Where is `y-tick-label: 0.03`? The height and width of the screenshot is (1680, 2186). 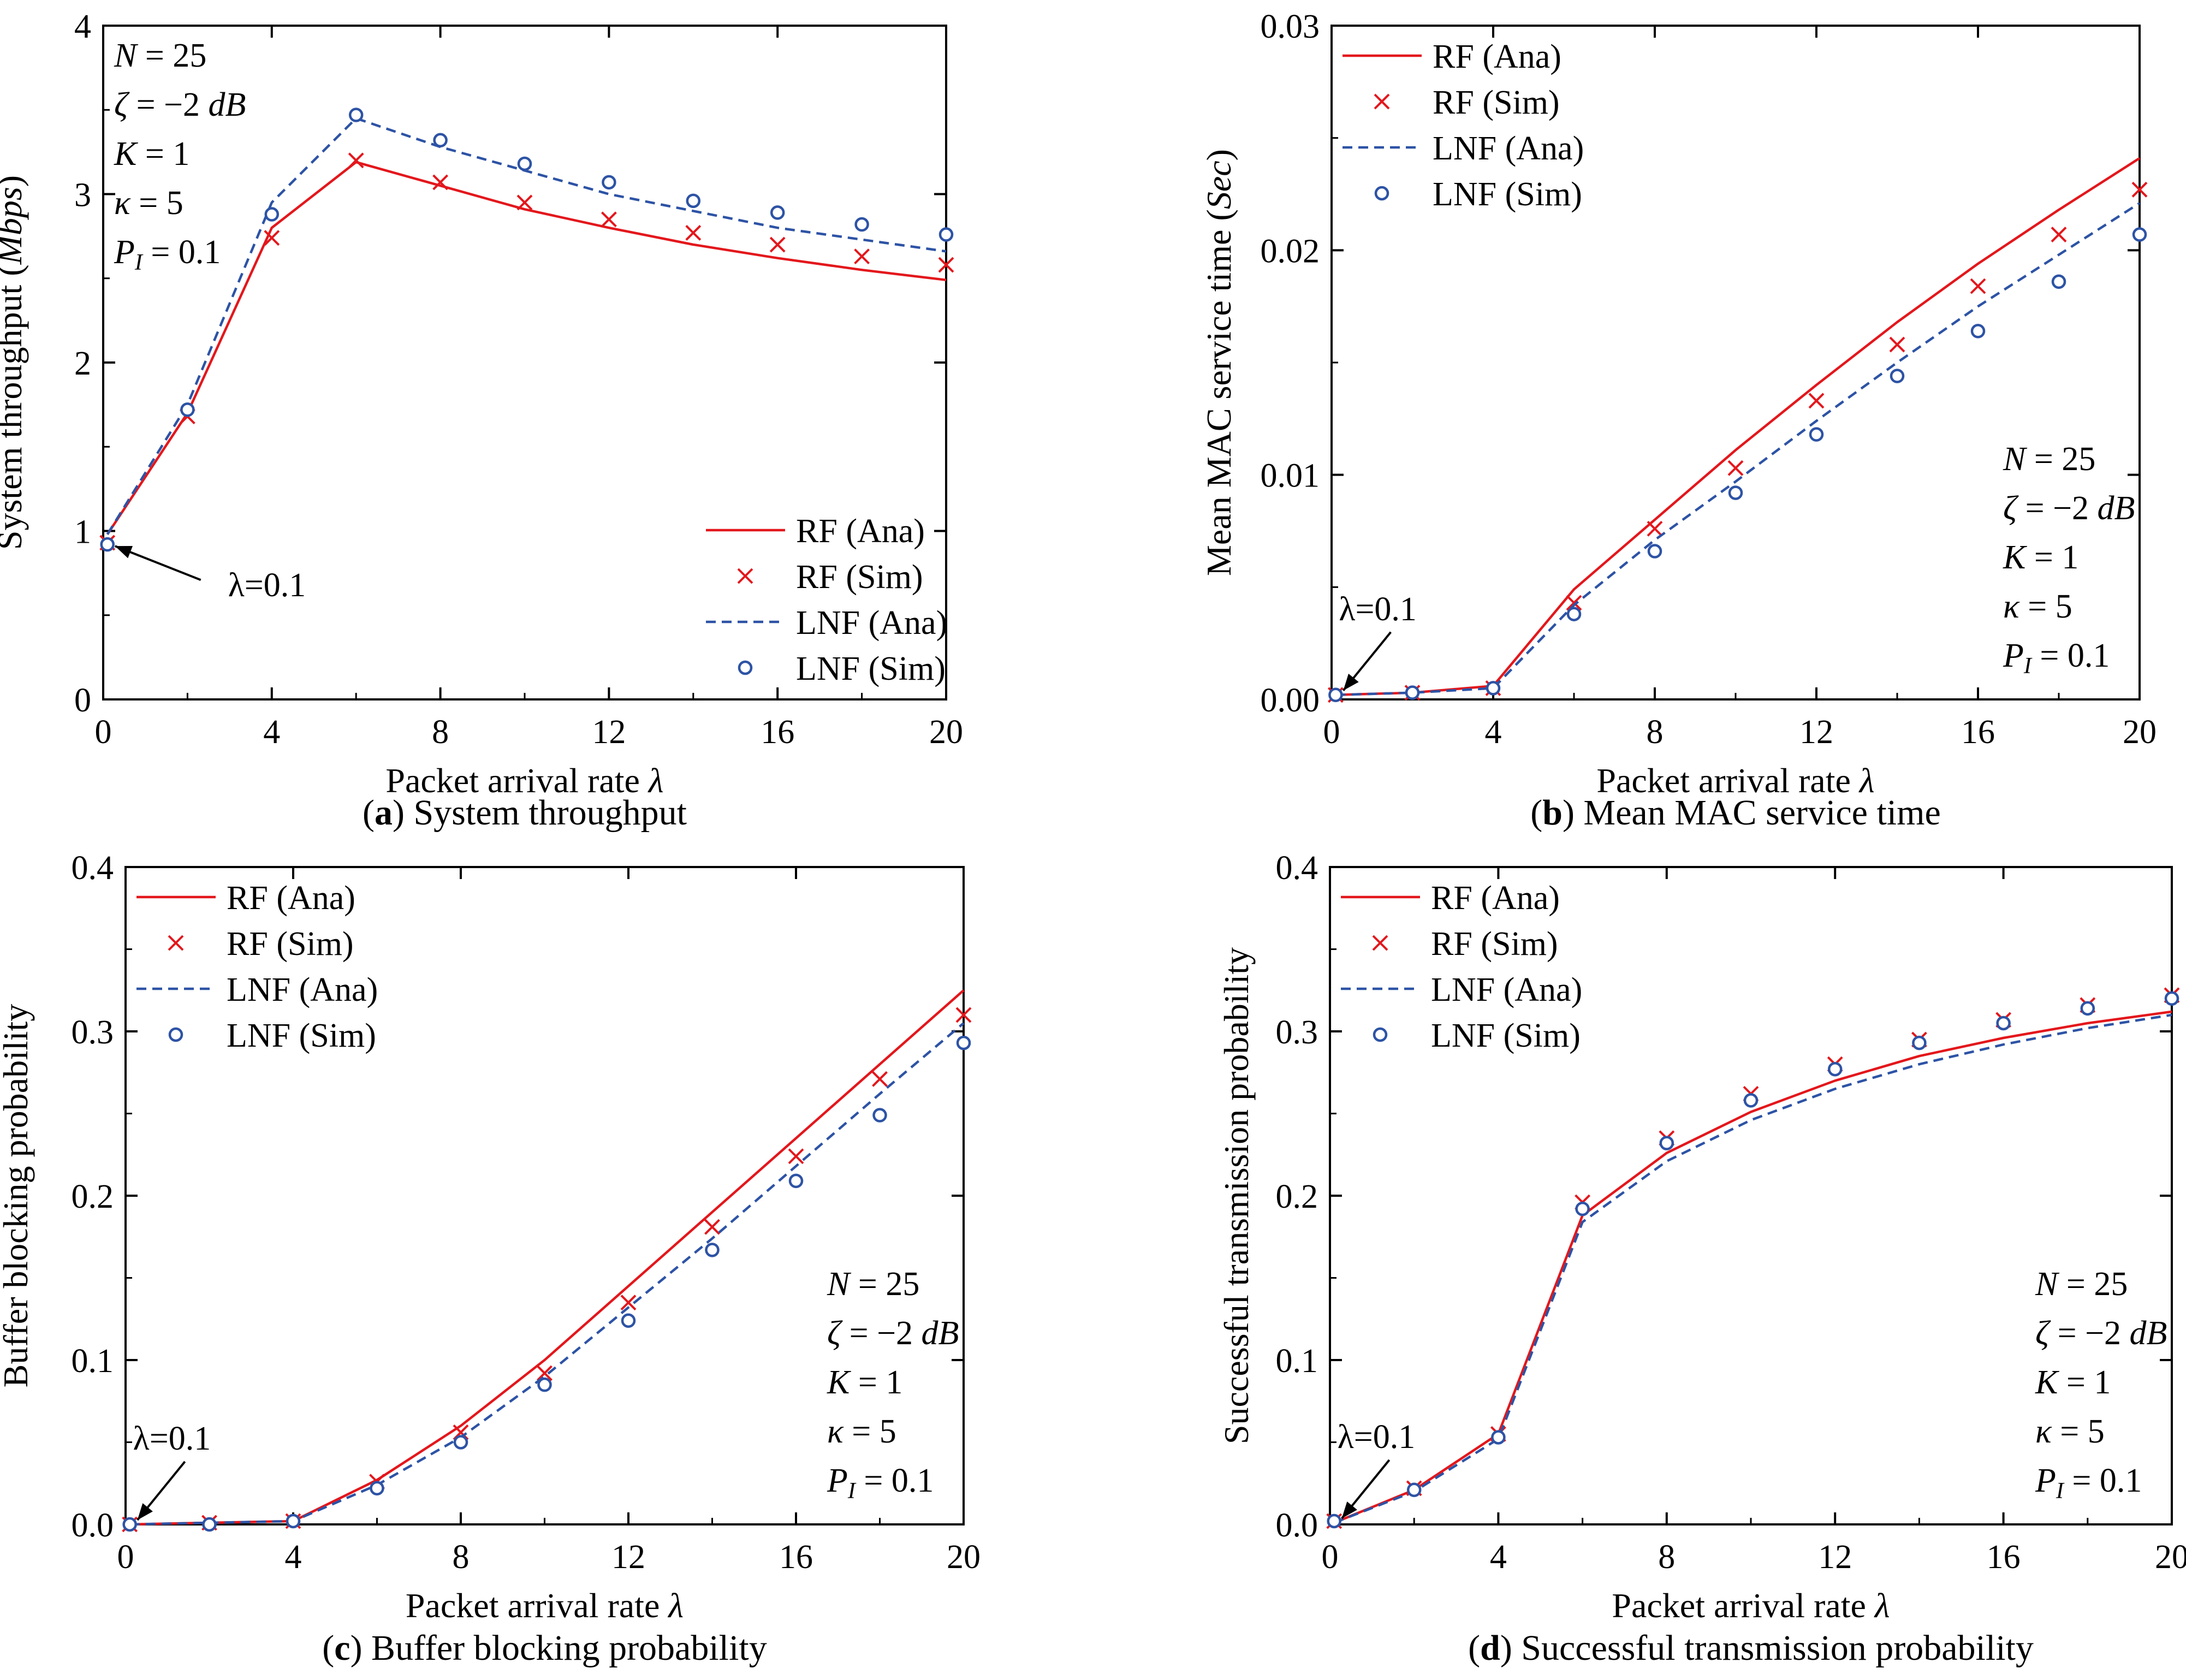 y-tick-label: 0.03 is located at coordinates (1290, 26).